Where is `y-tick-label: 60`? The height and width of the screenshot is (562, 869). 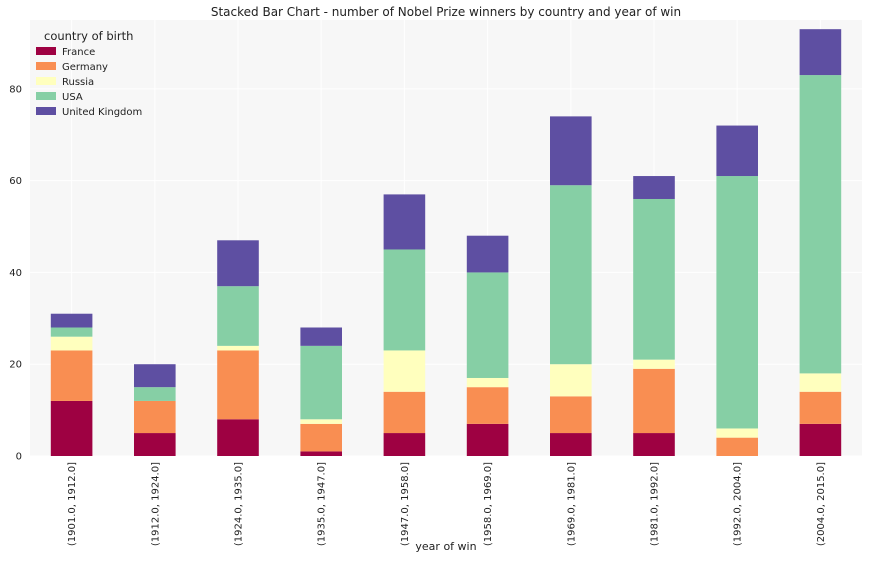 y-tick-label: 60 is located at coordinates (15, 181).